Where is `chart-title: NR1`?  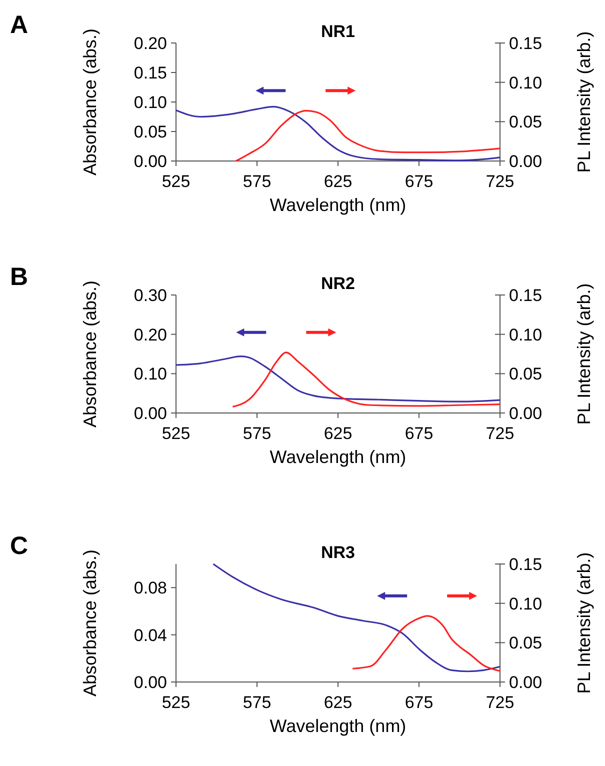
chart-title: NR1 is located at coordinates (338, 31).